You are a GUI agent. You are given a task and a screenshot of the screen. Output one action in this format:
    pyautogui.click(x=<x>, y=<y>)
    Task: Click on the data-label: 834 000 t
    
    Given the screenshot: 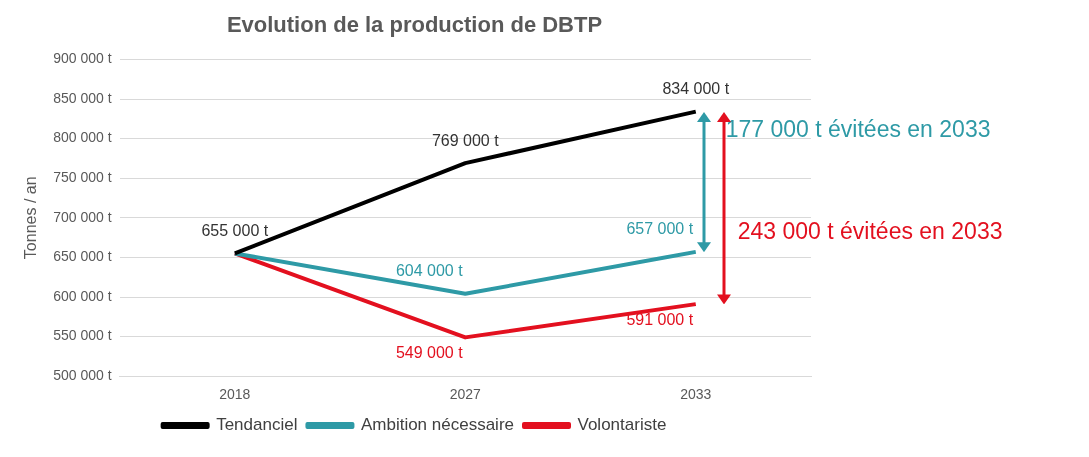 What is the action you would take?
    pyautogui.click(x=696, y=89)
    